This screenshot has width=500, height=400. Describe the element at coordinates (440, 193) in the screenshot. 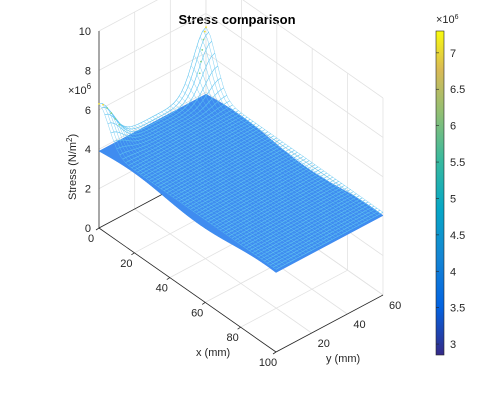

I see `colorbar-gradient` at that location.